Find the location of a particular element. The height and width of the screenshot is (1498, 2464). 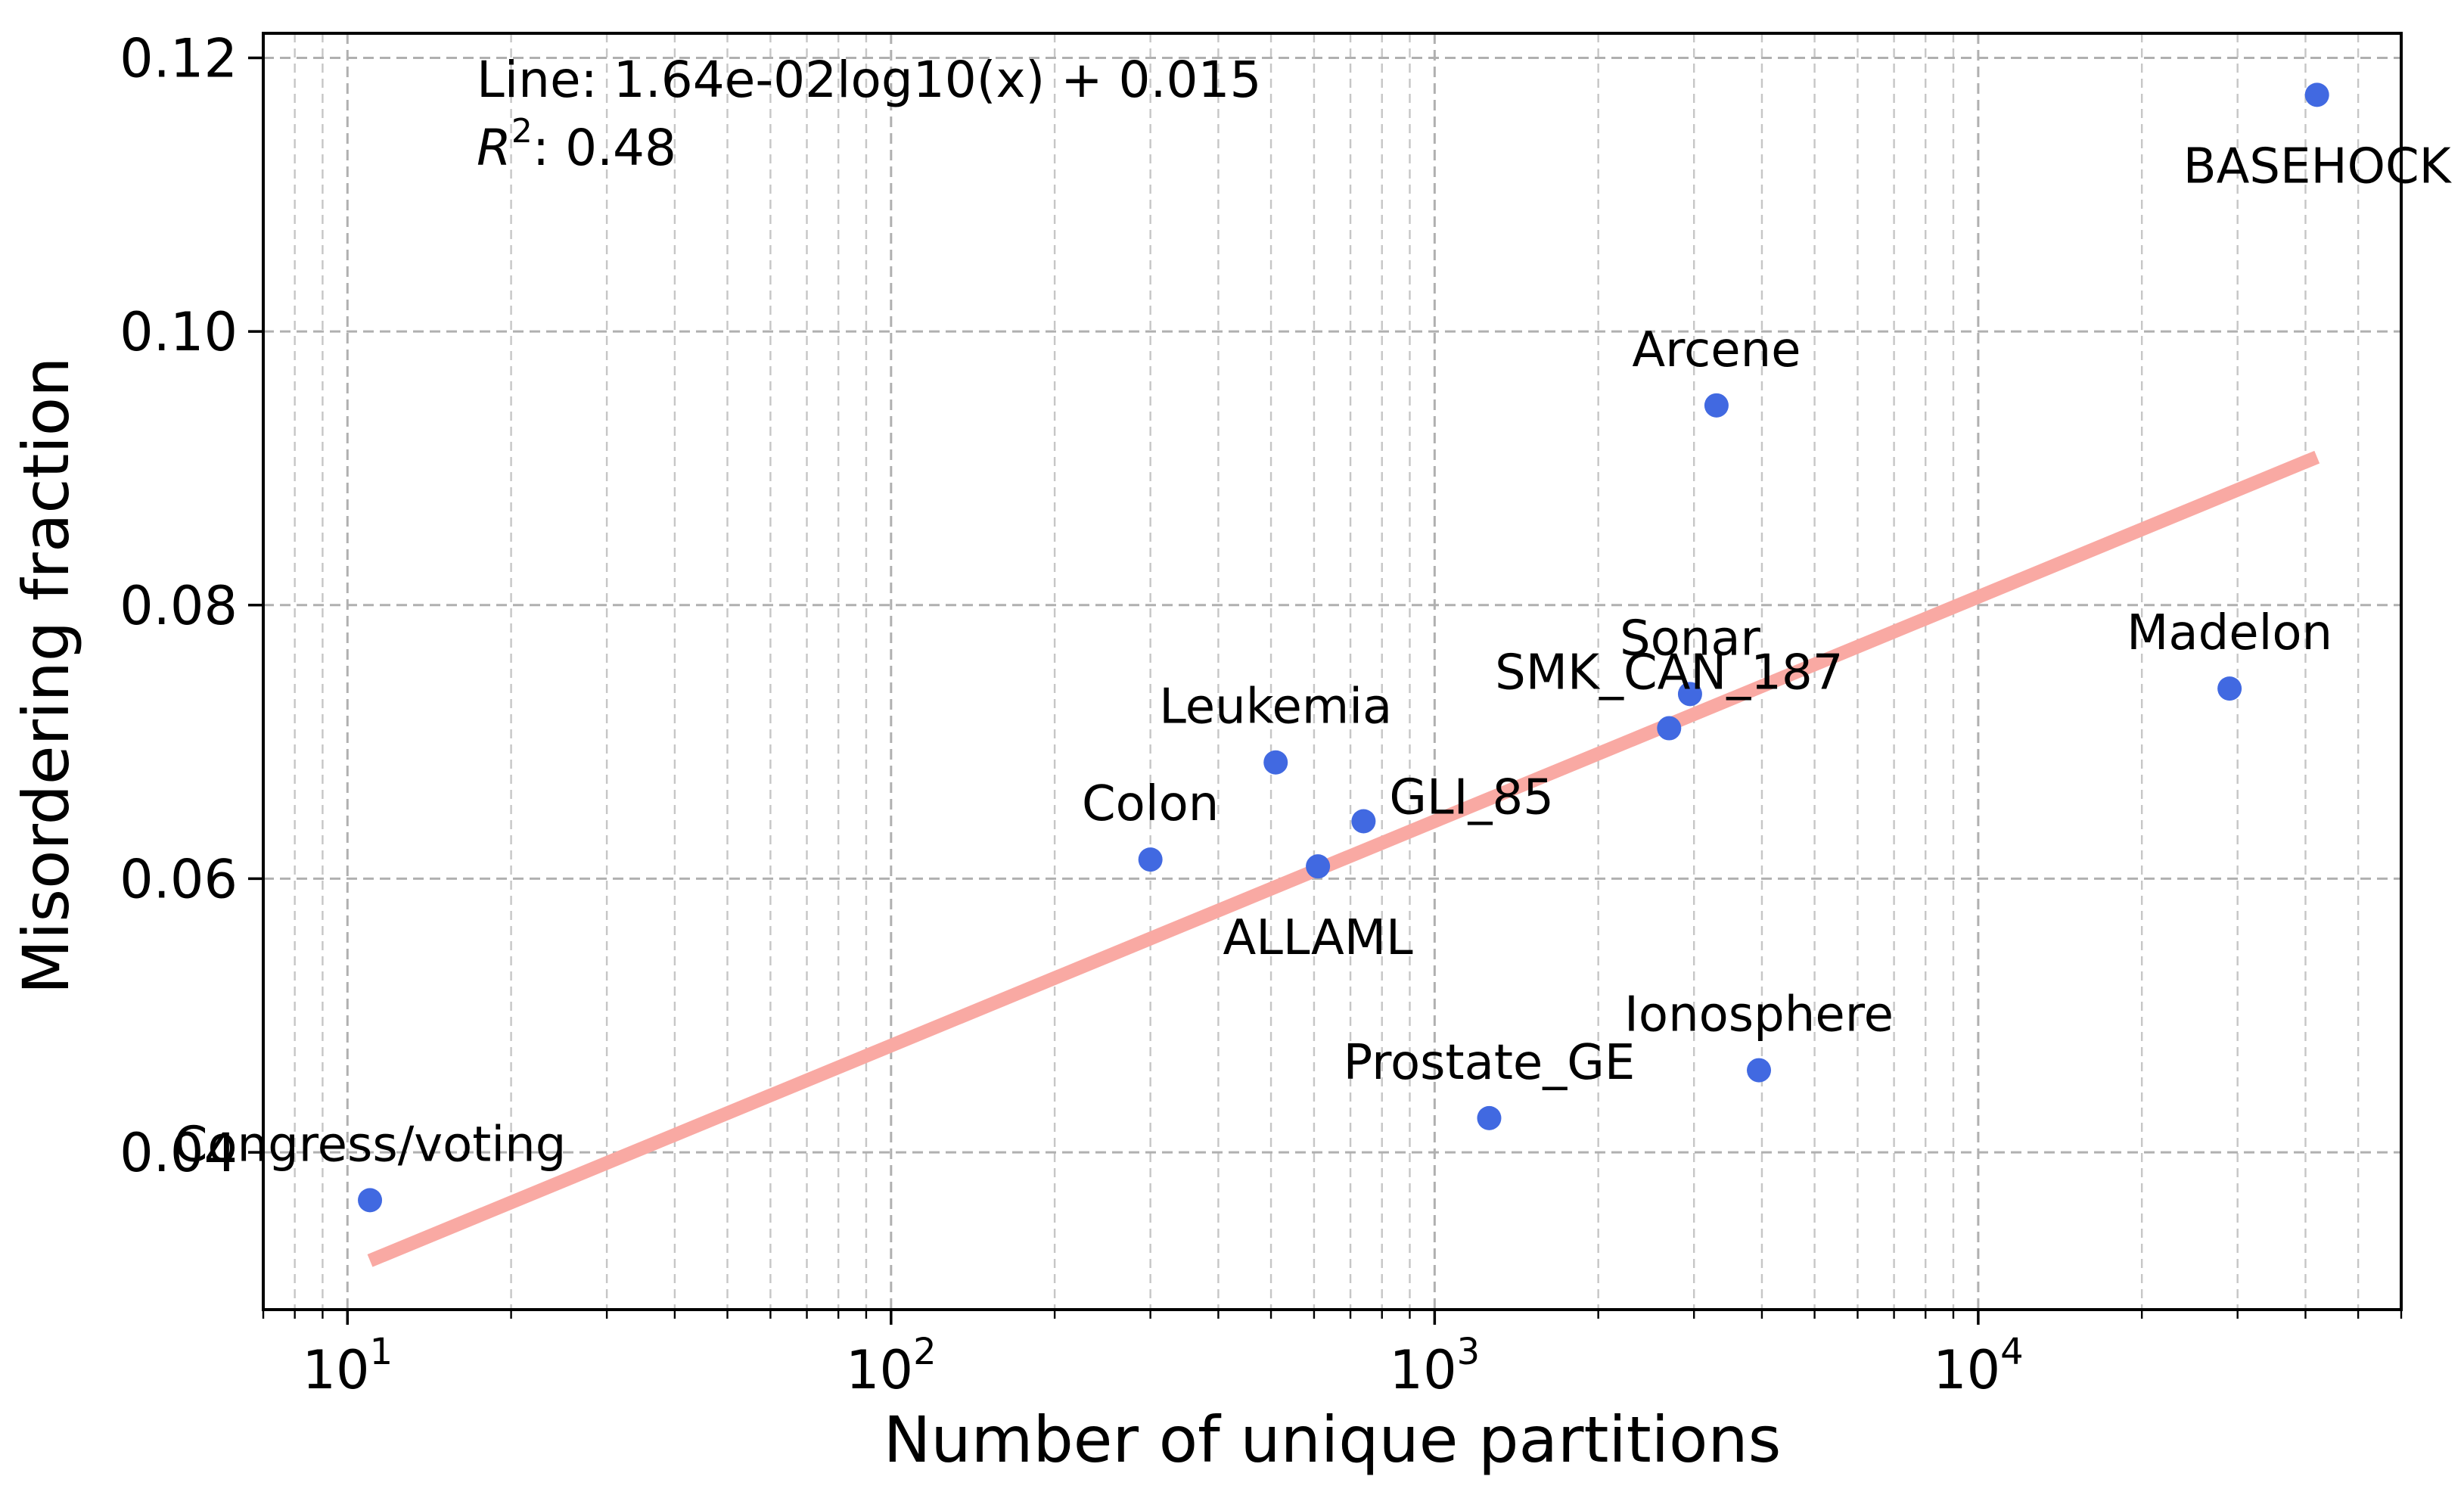

x-tick-label: 10¹ is located at coordinates (347, 1366).